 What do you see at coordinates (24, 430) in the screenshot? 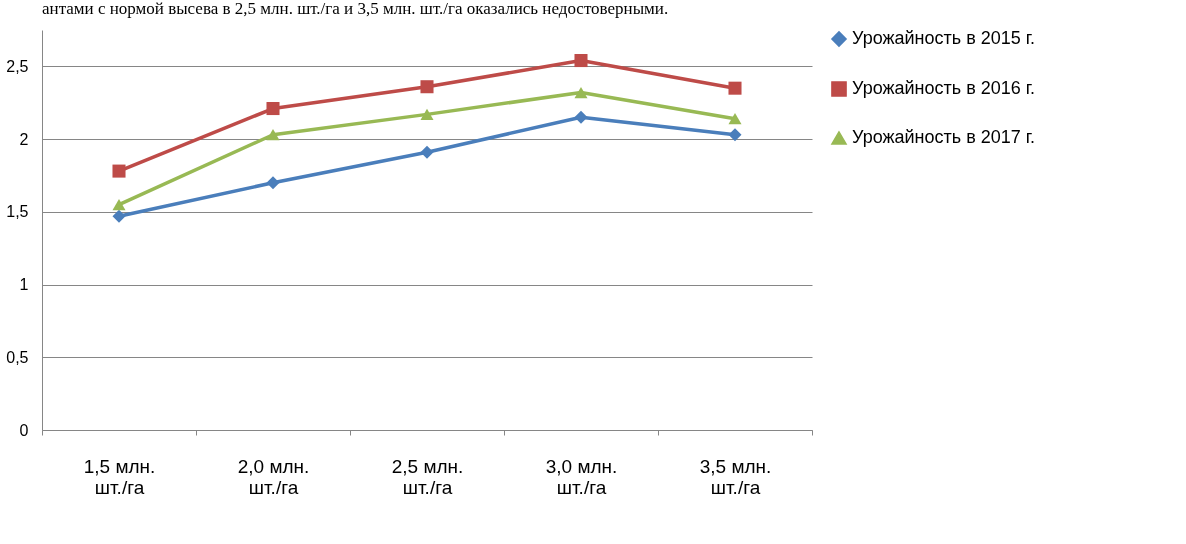
I see `y-tick-label: 0` at bounding box center [24, 430].